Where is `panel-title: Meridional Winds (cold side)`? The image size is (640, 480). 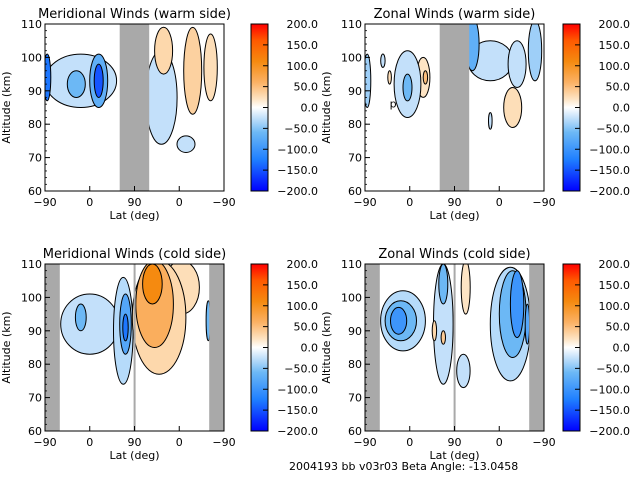
panel-title: Meridional Winds (cold side) is located at coordinates (134, 254).